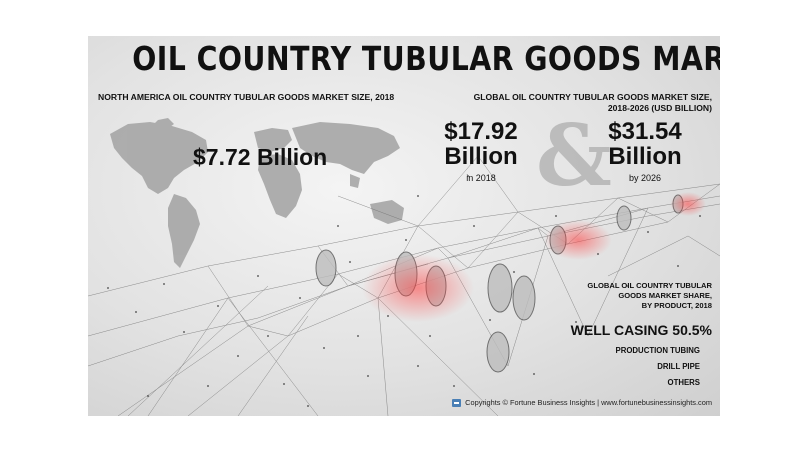 Image resolution: width=800 pixels, height=450 pixels. What do you see at coordinates (645, 178) in the screenshot?
I see `label-2026: by 2026` at bounding box center [645, 178].